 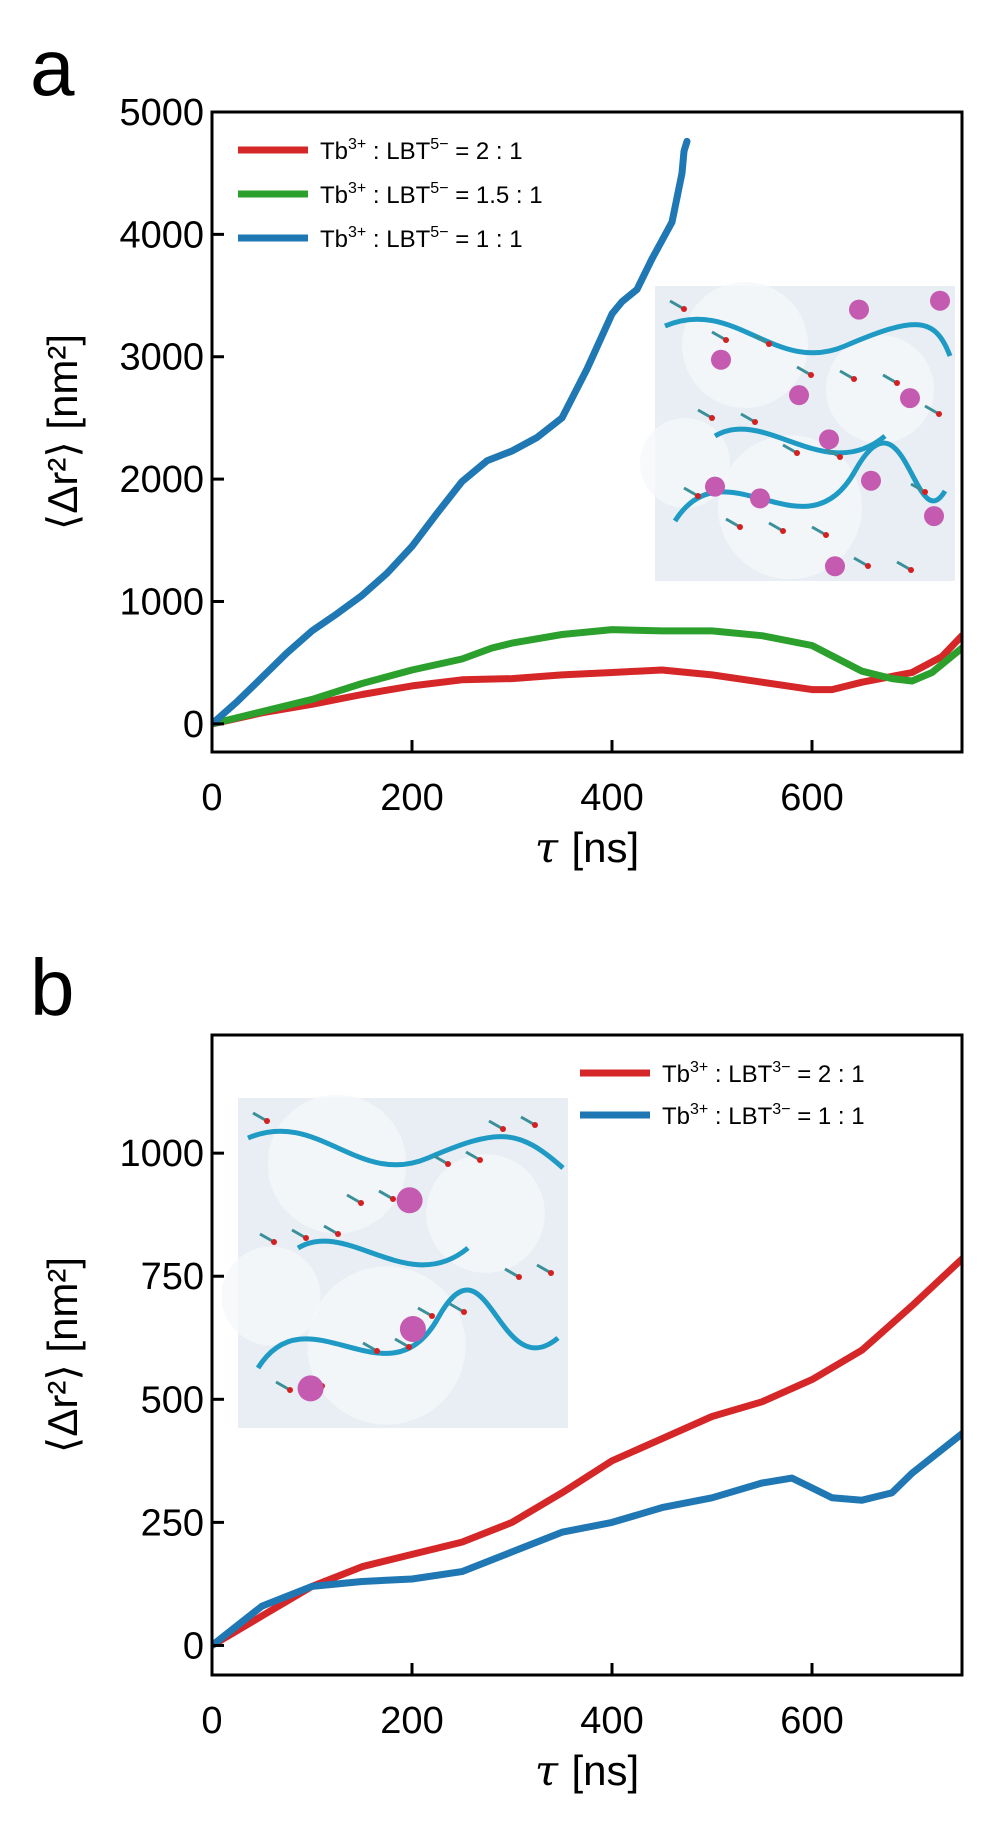 What do you see at coordinates (161, 113) in the screenshot?
I see `y-tick-label: 5000` at bounding box center [161, 113].